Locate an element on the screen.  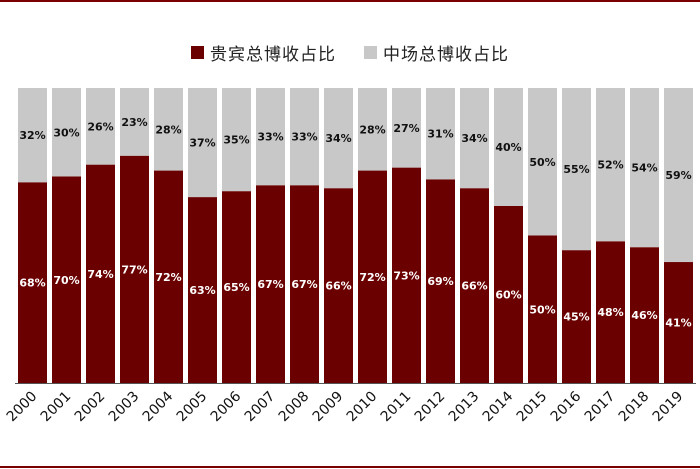
x-tick-label-2005: 2005 is located at coordinates (192, 407).